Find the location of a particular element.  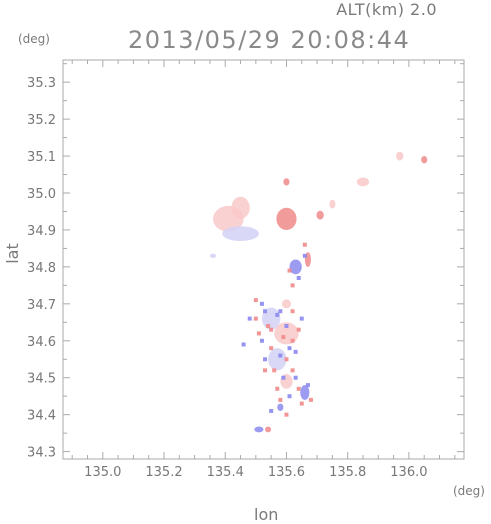

y-tick-label-8: 35.1 is located at coordinates (41, 157).